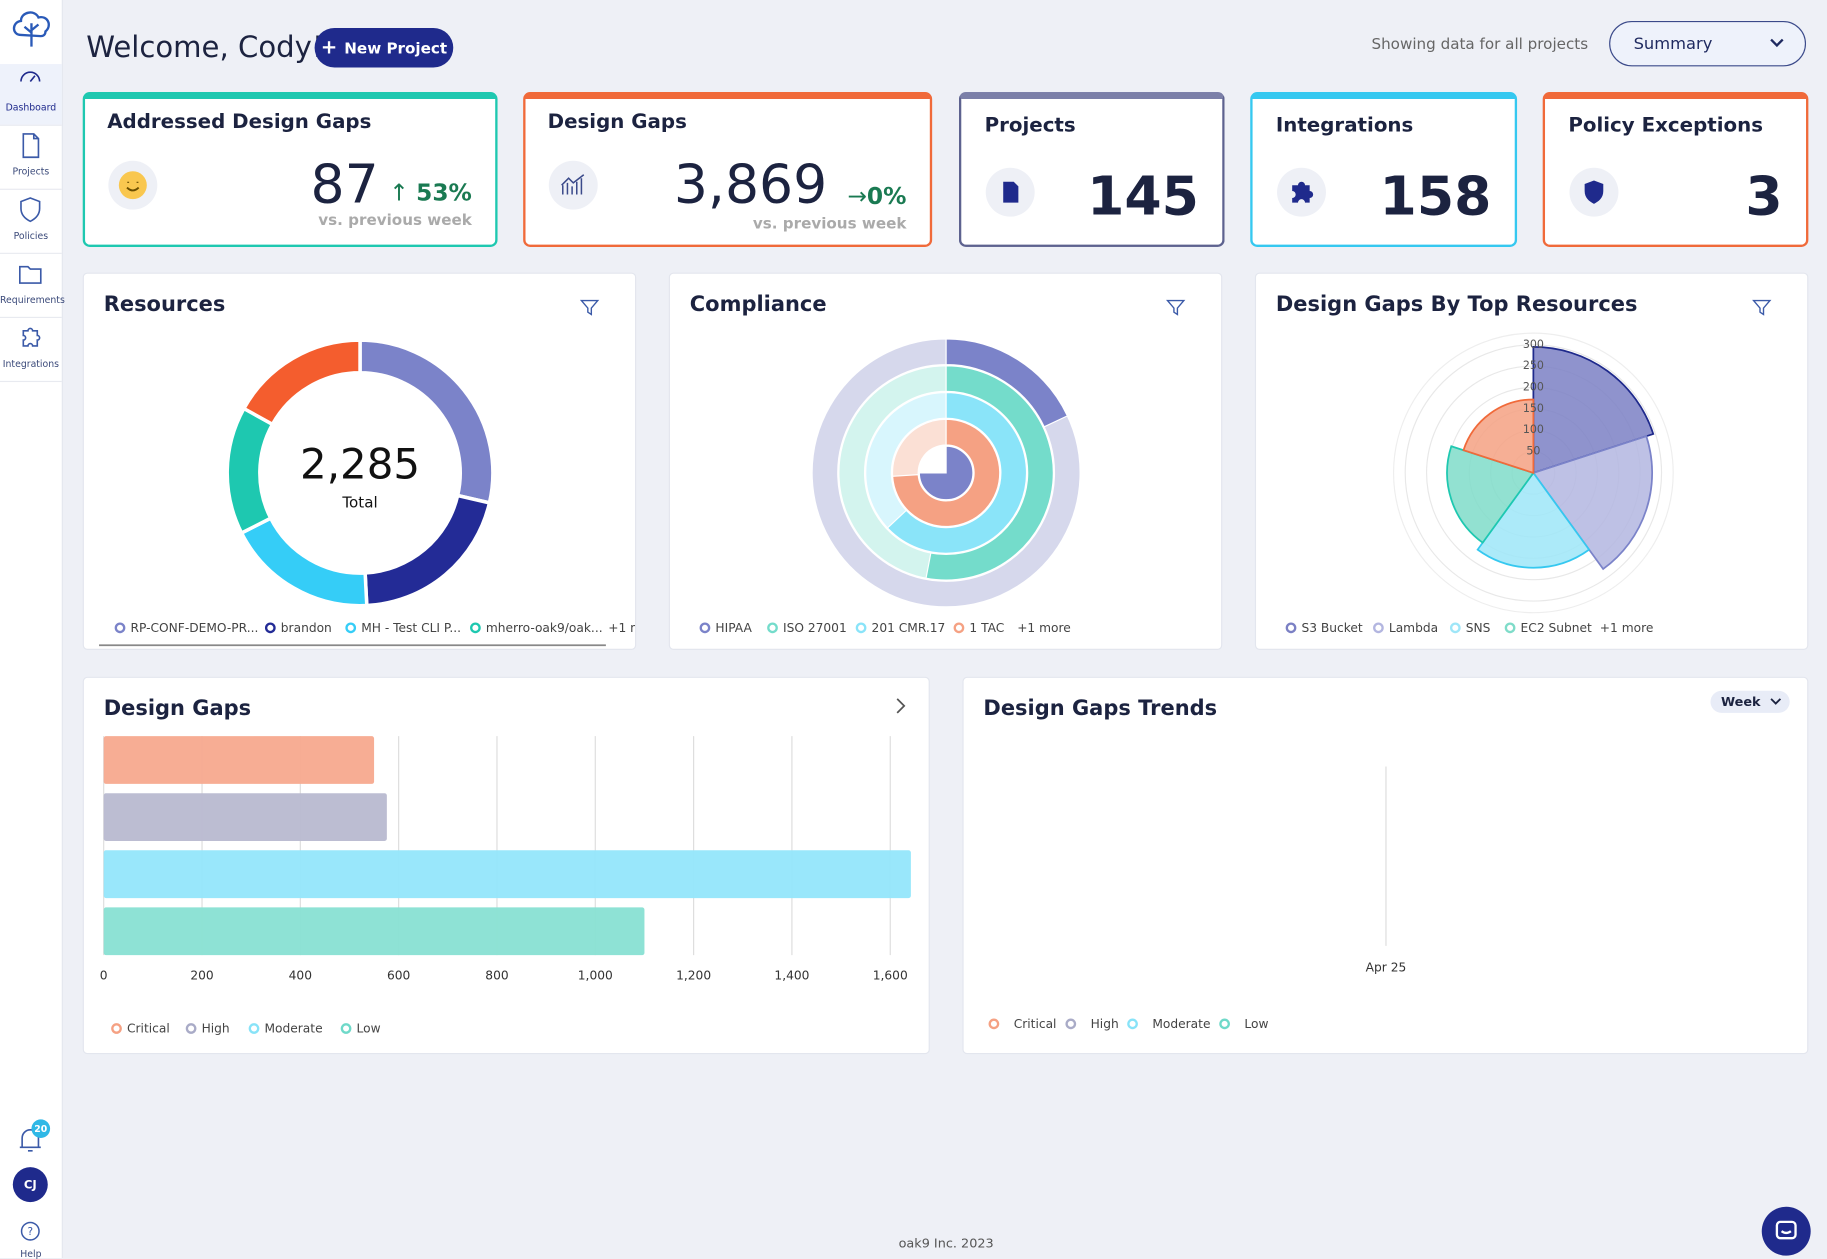 The height and width of the screenshot is (1259, 1827). What do you see at coordinates (1344, 126) in the screenshot?
I see `kpi-title: Integrations` at bounding box center [1344, 126].